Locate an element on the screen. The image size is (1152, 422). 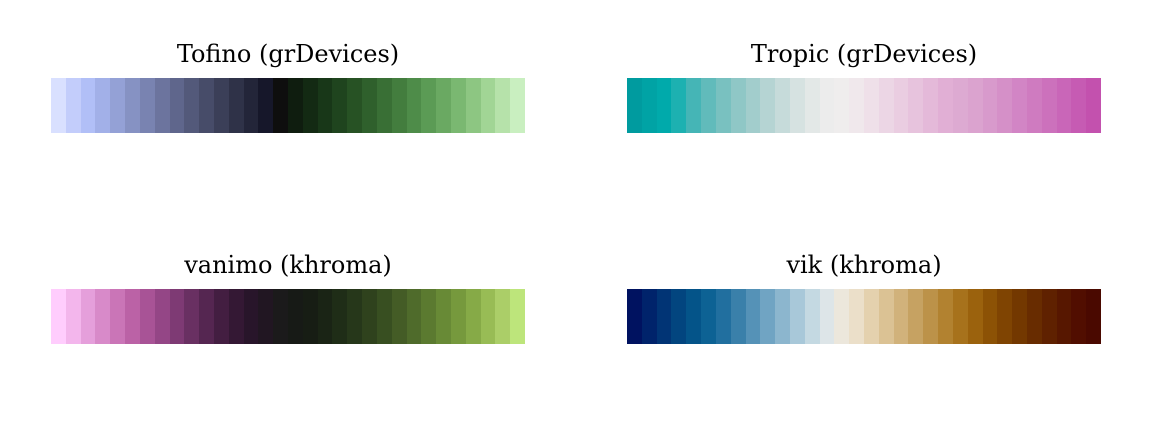
palette-title: Tofino (grDevices) is located at coordinates (288, 54).